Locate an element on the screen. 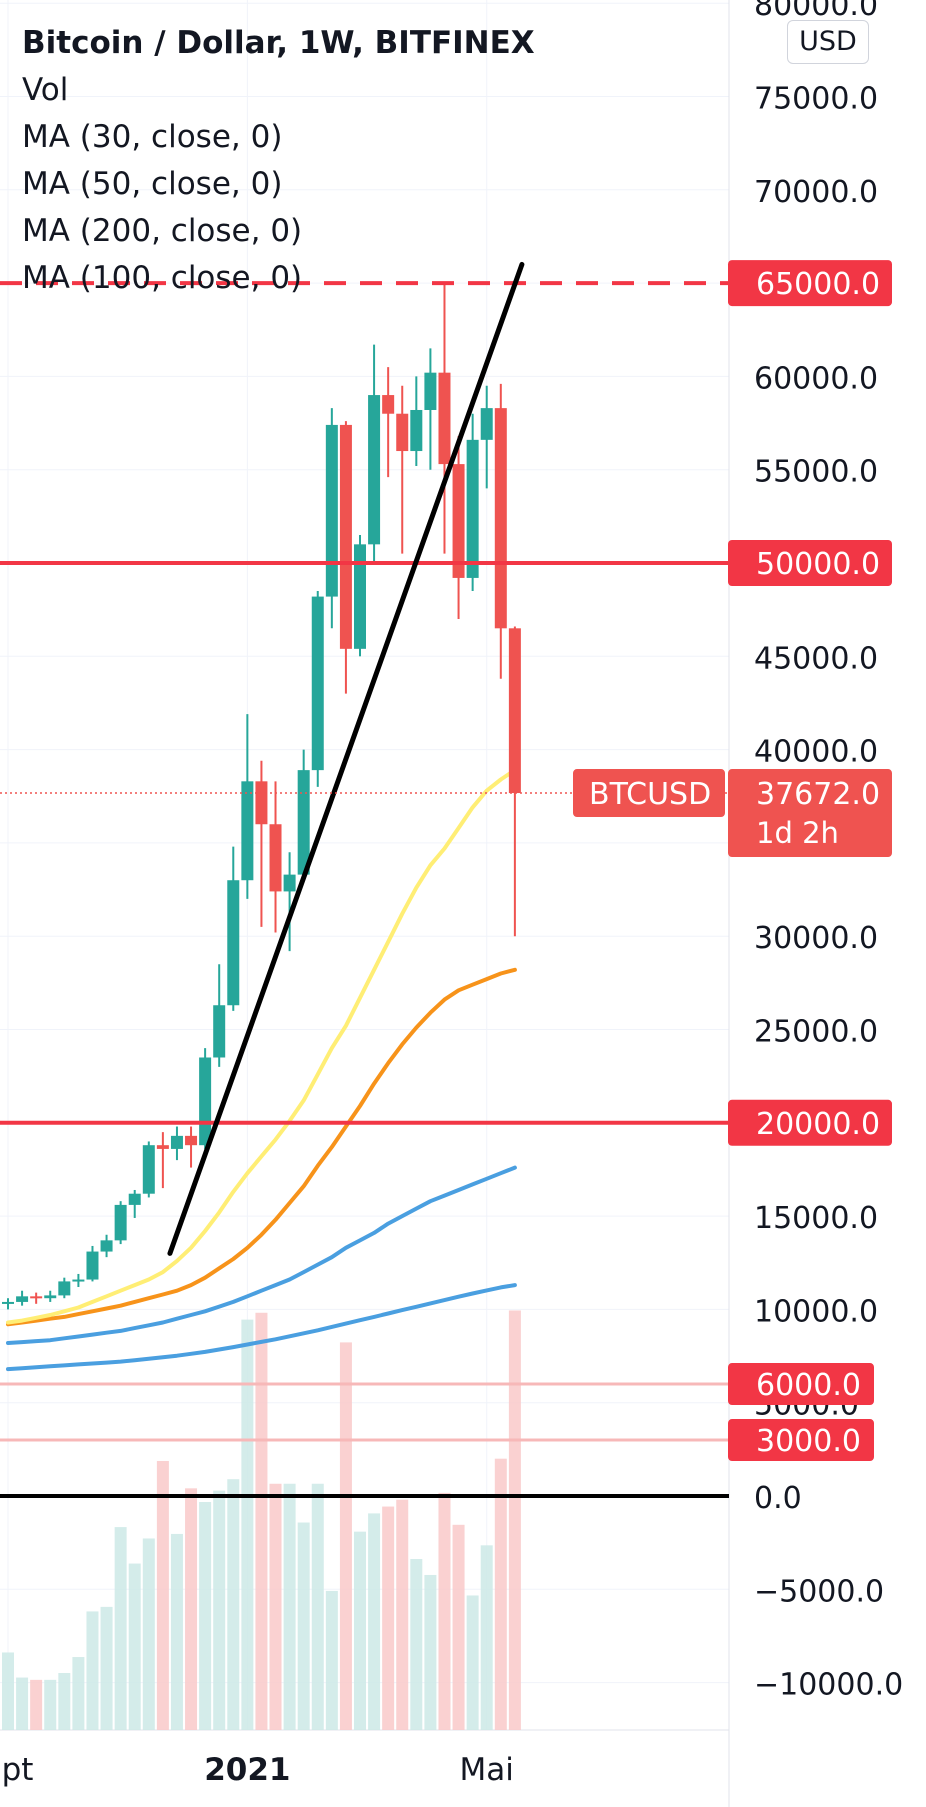  ma200-line is located at coordinates (261, 1327).